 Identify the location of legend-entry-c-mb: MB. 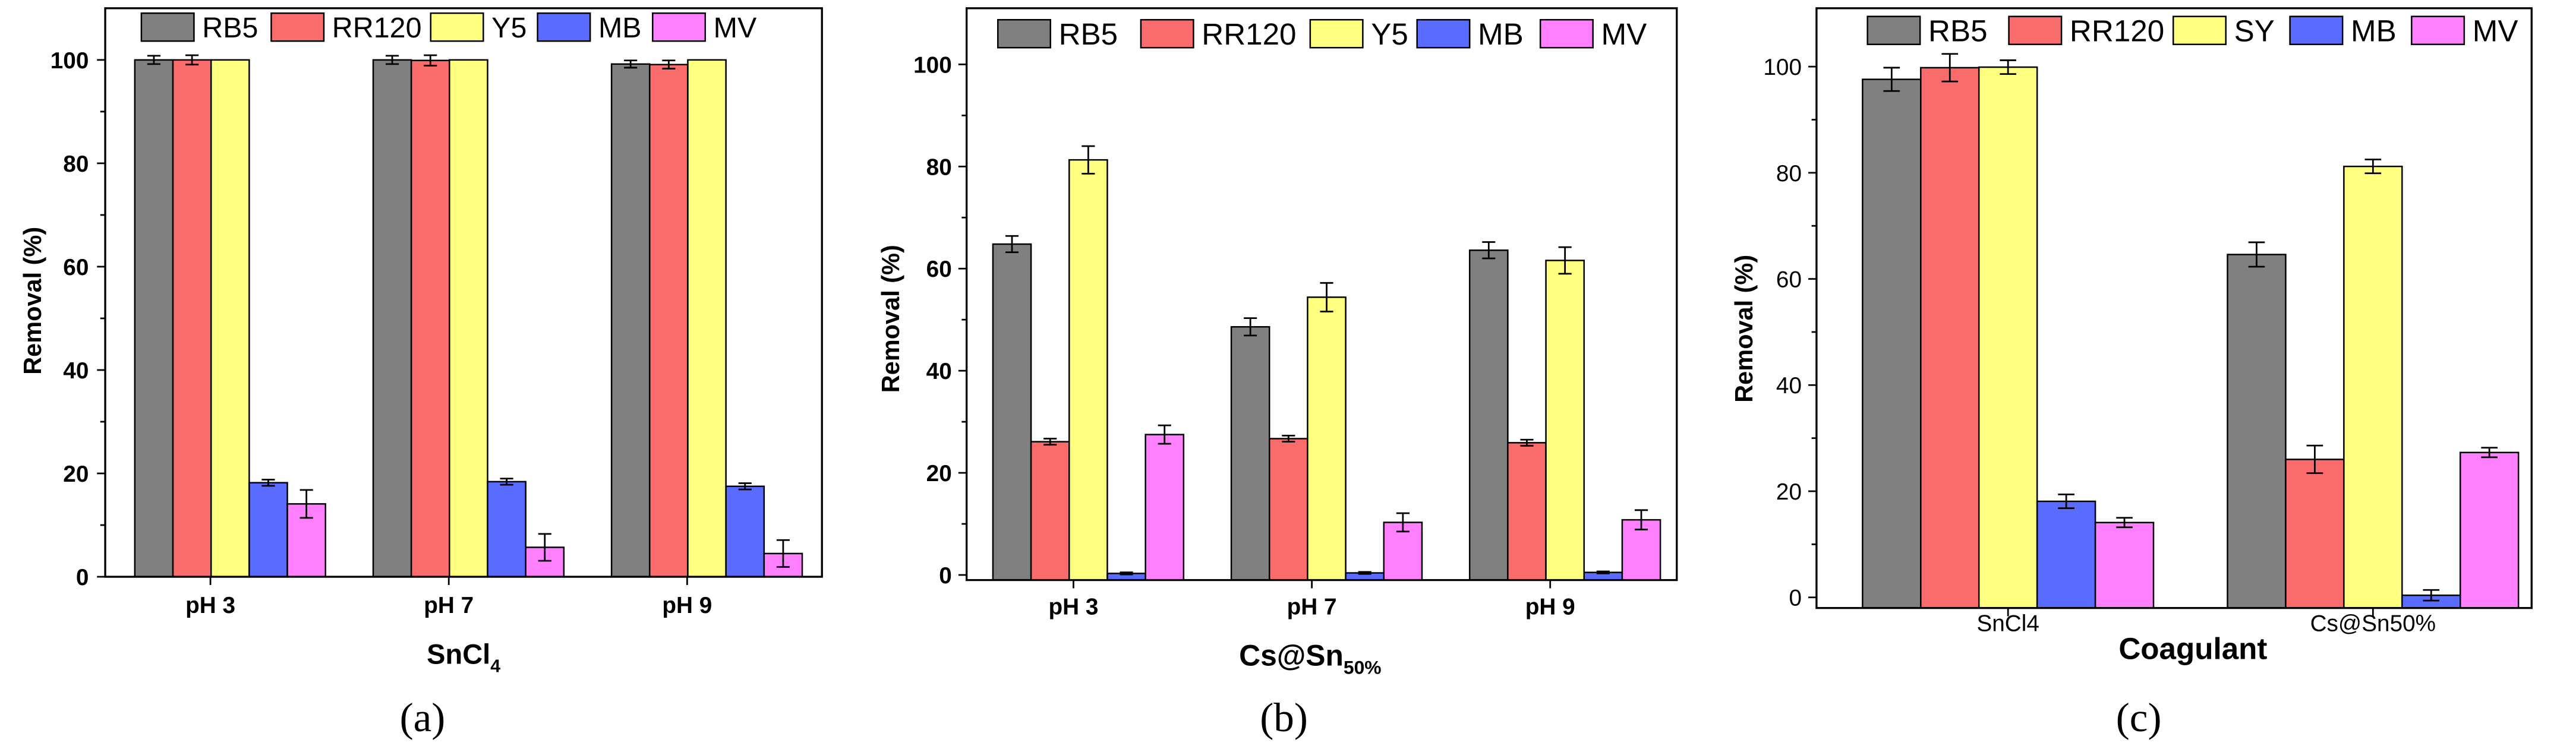
(2343, 31).